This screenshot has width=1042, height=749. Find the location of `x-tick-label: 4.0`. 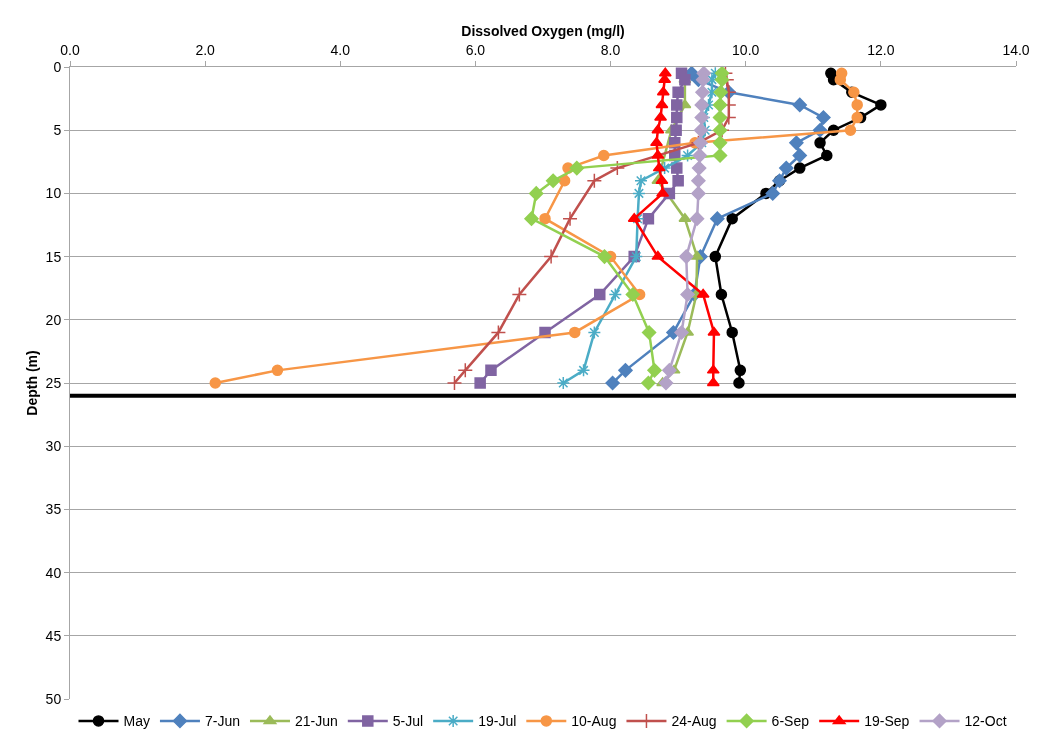

x-tick-label: 4.0 is located at coordinates (340, 50).